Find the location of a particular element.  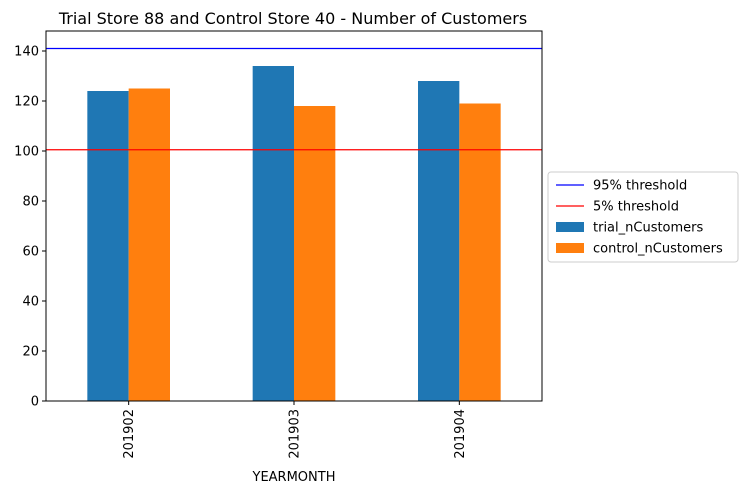

x-tick-label-201902: 201902 is located at coordinates (129, 434).